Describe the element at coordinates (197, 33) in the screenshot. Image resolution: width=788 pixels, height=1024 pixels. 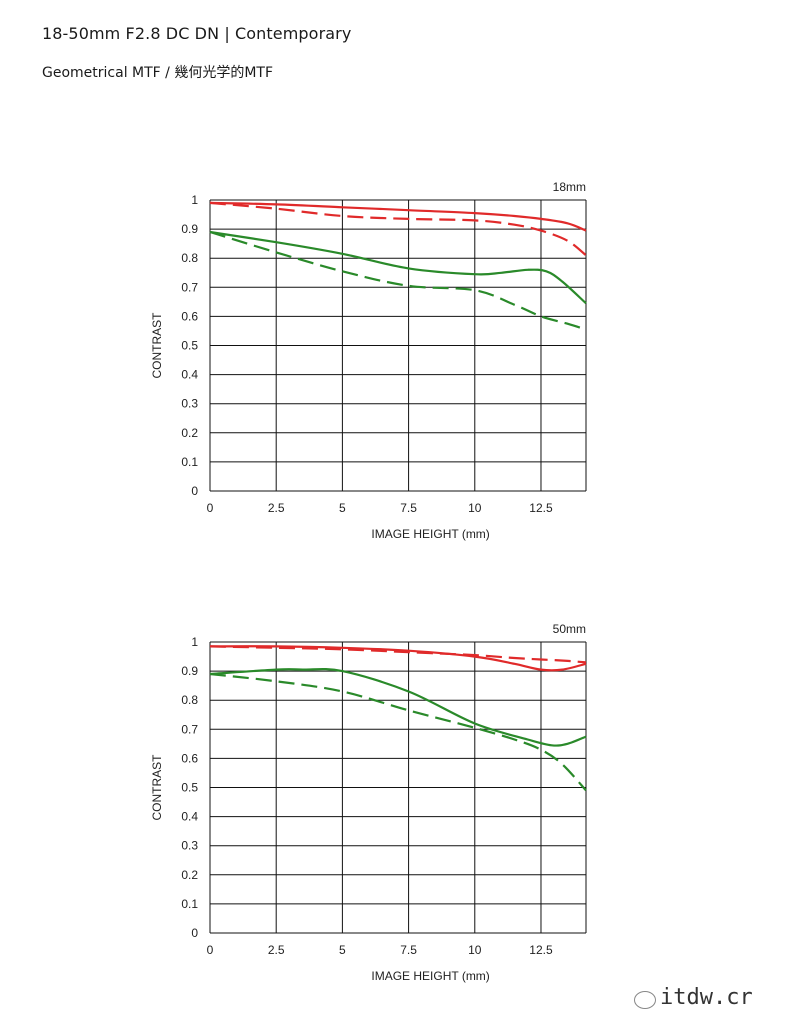
I see `page-title: 18-50mm F2.8 DC DN | Contemporary` at that location.